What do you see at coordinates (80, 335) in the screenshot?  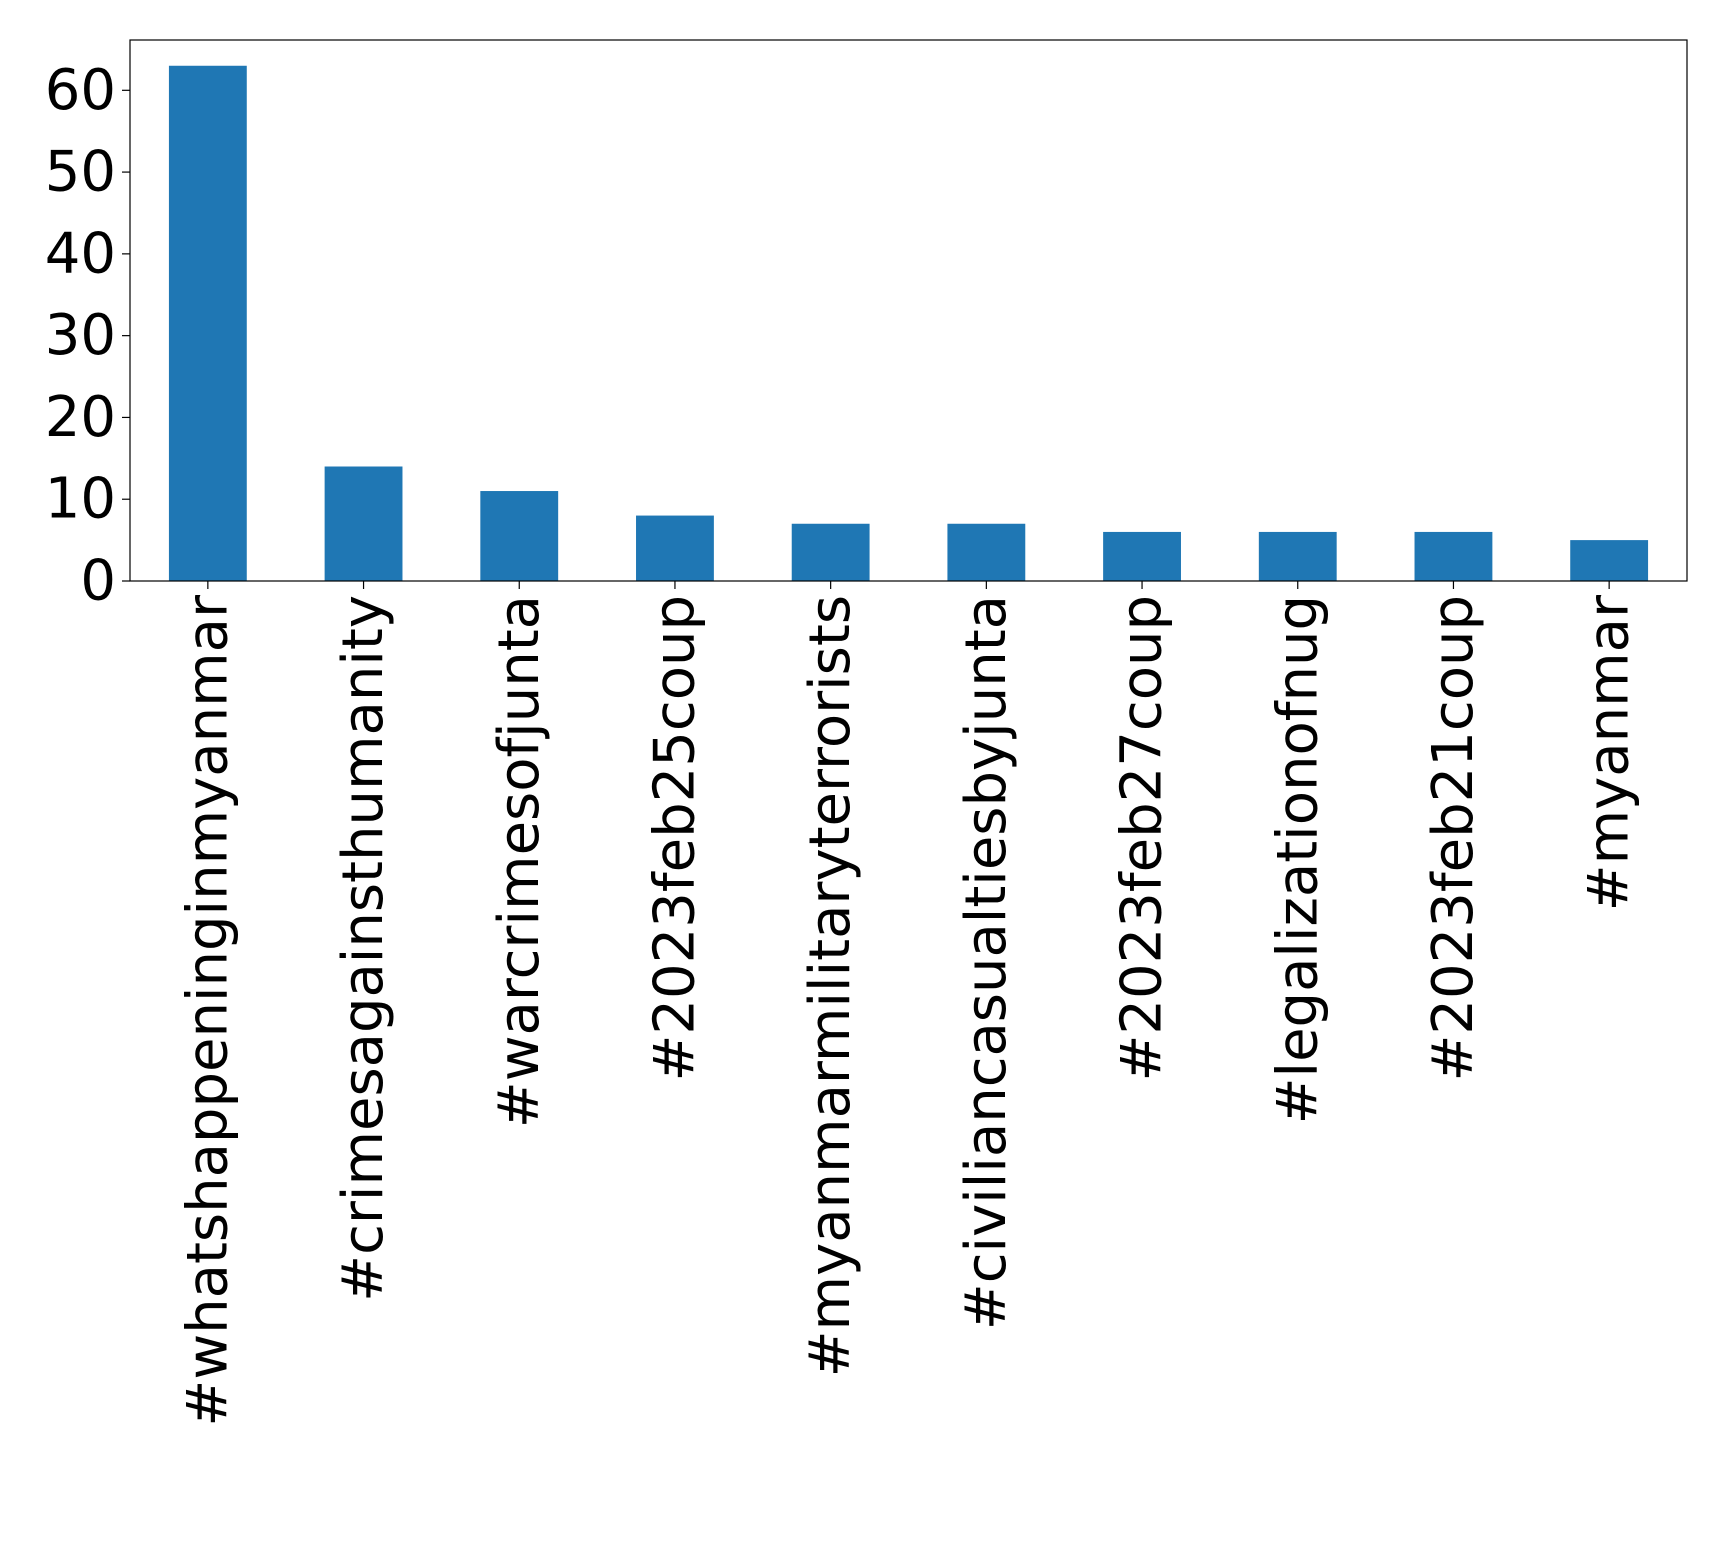 I see `y-tick-label: 30` at bounding box center [80, 335].